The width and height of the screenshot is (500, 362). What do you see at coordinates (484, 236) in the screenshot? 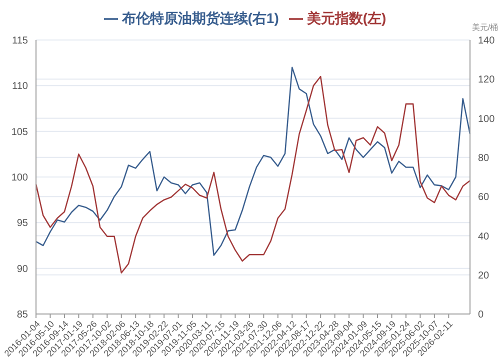
I see `y2-tick-label: 40` at bounding box center [484, 236].